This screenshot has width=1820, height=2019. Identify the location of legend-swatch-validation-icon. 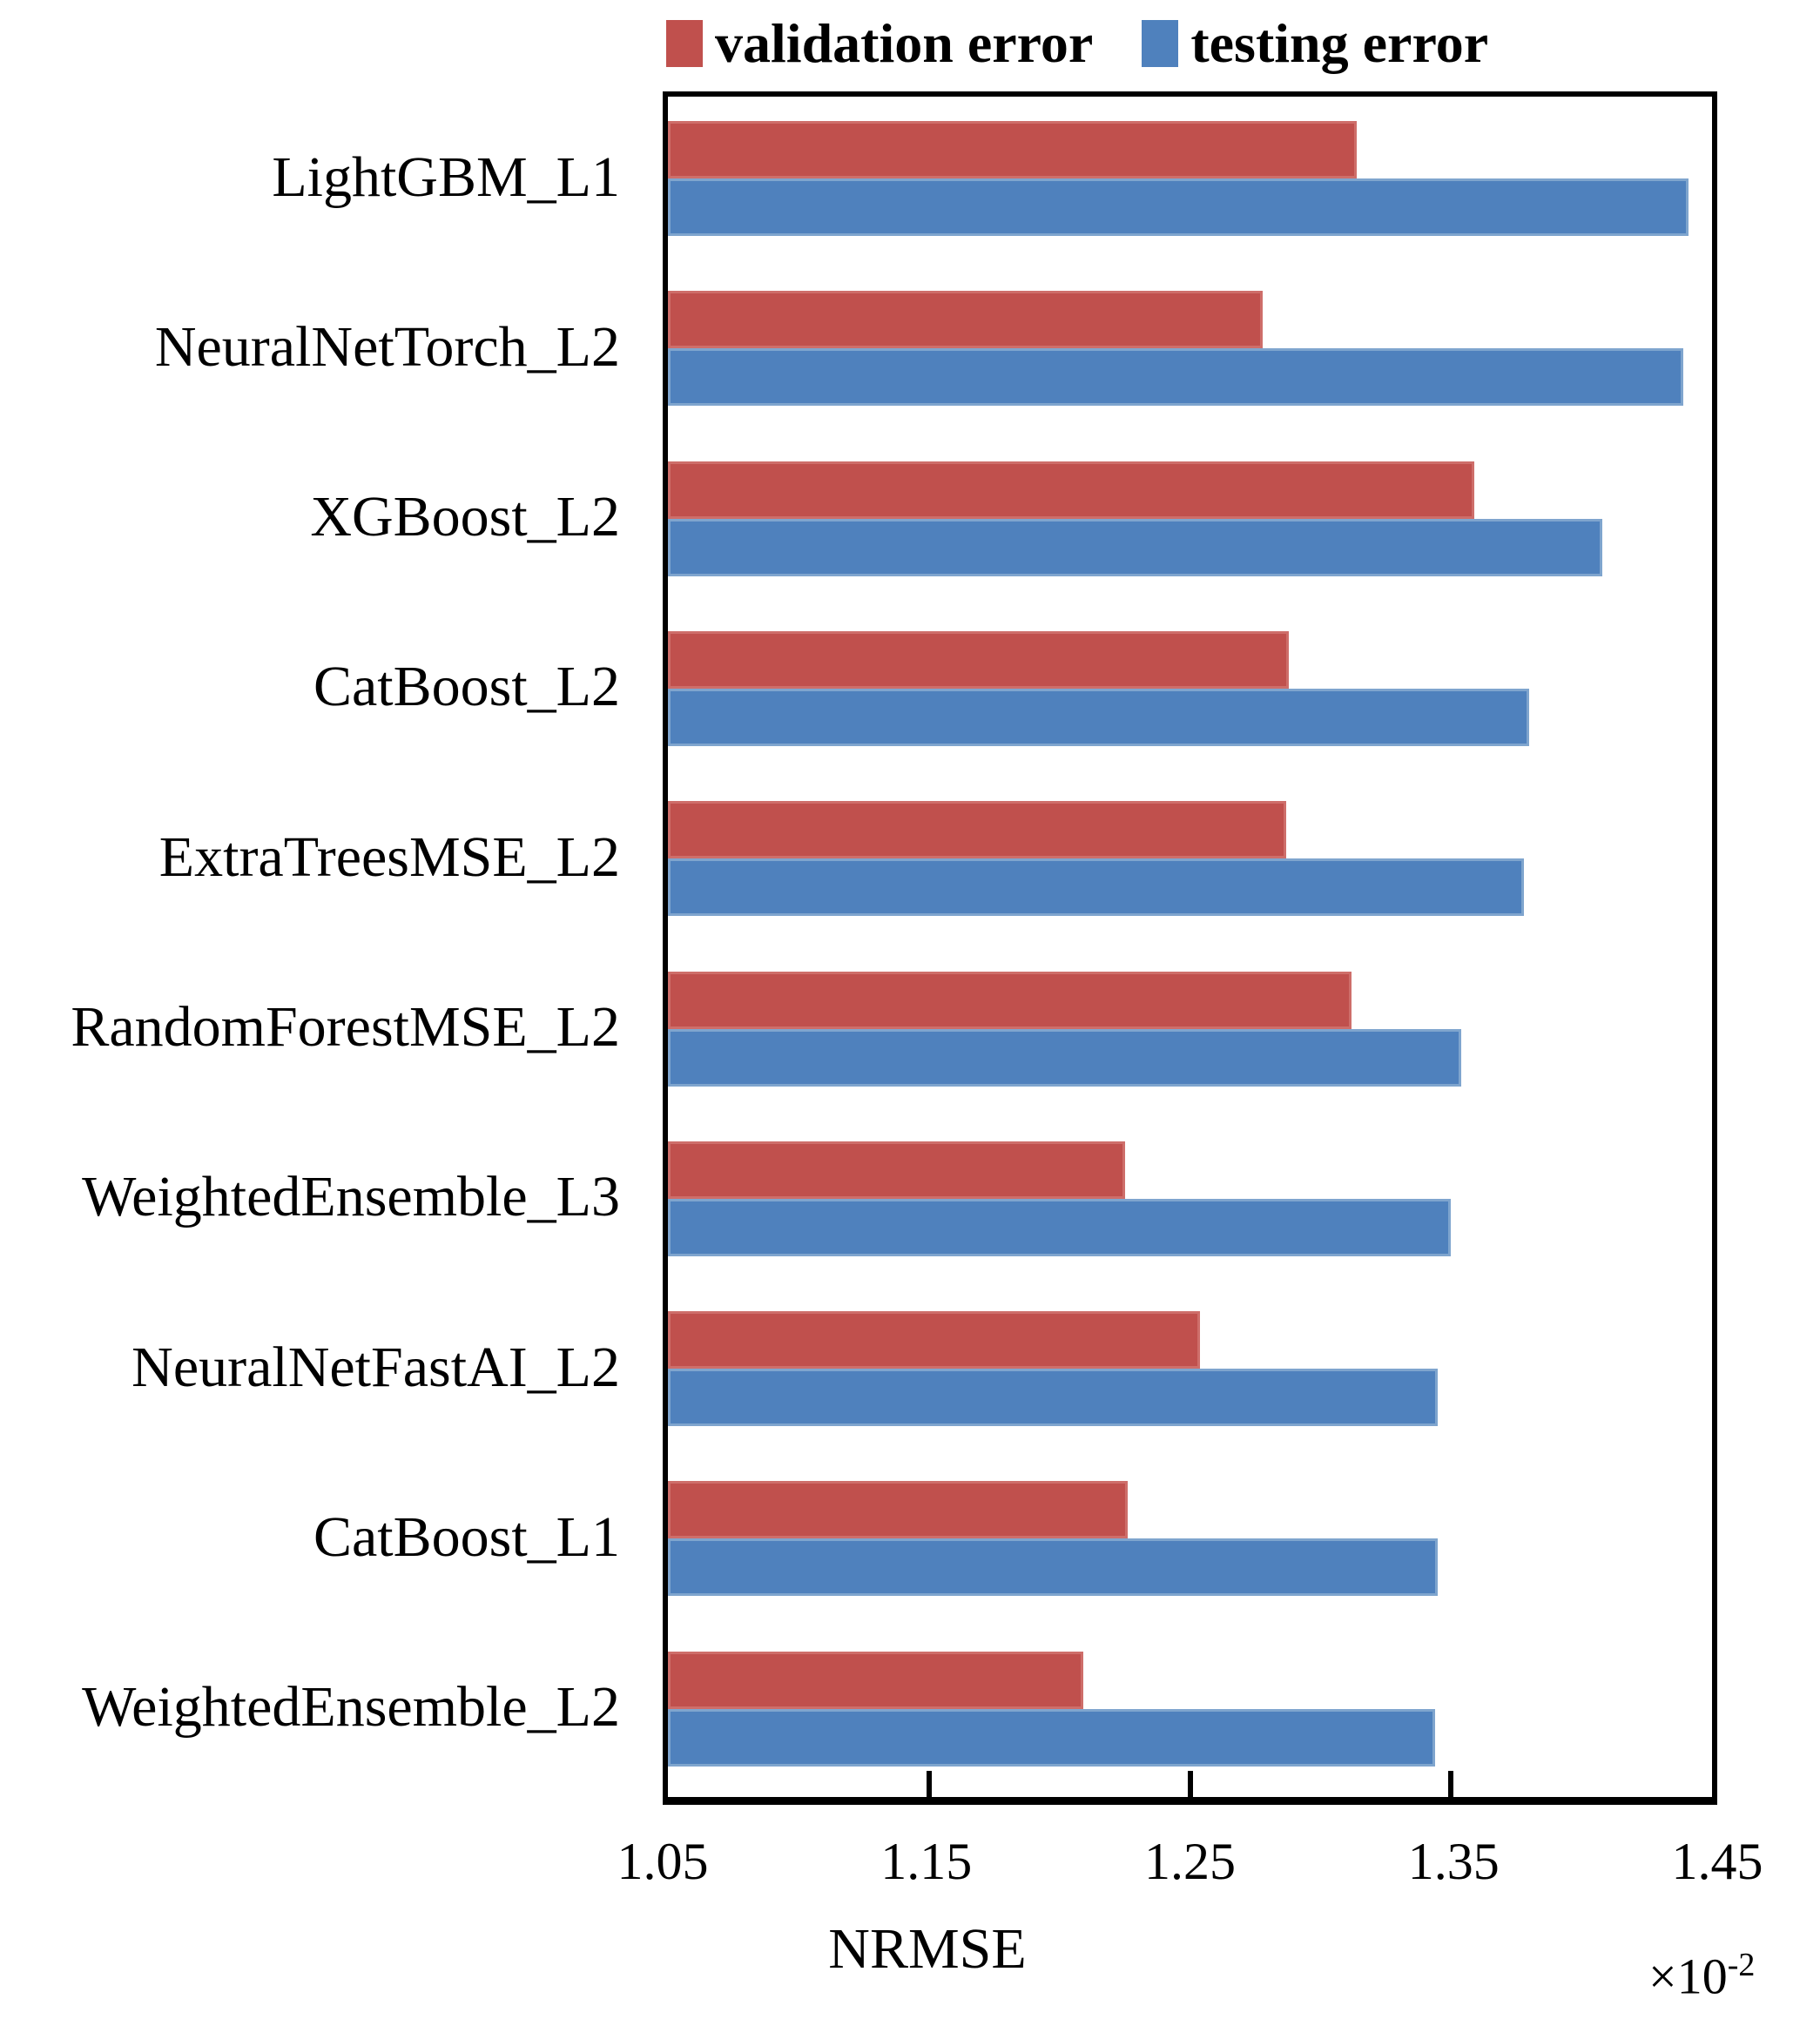
(684, 43).